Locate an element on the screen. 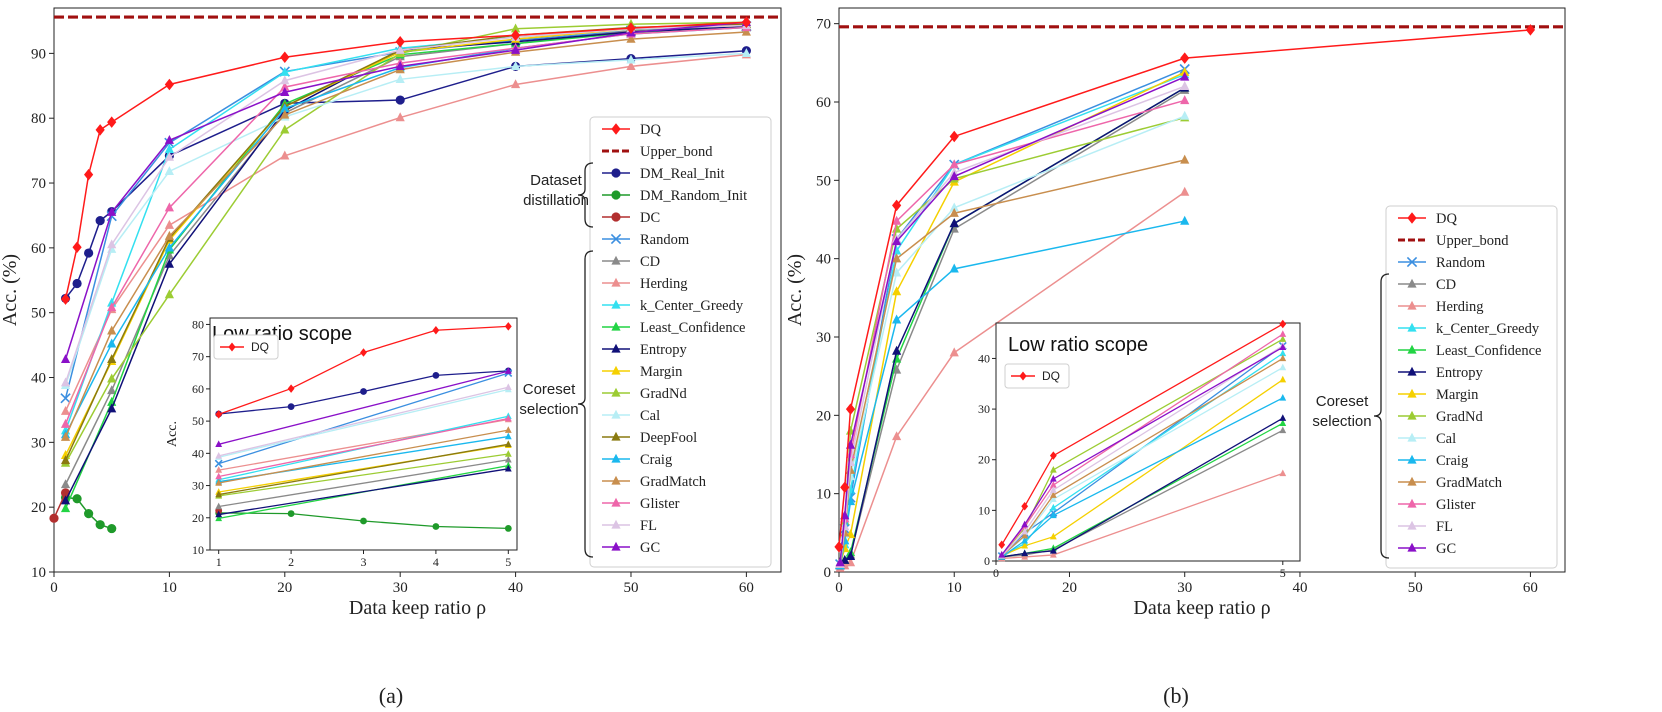 This screenshot has height=712, width=1662. point-Margin is located at coordinates (1185, 71).